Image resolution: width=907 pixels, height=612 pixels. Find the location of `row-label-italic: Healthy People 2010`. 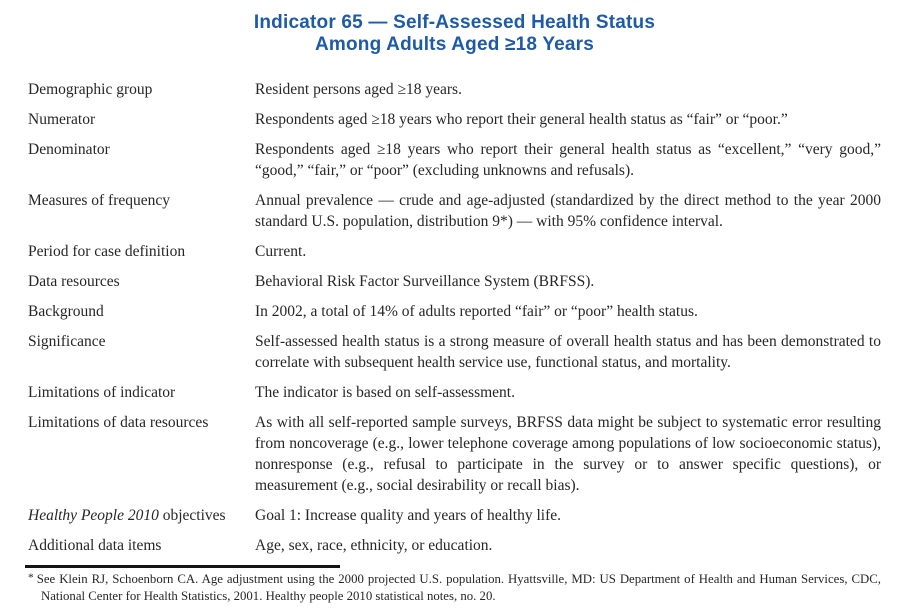

row-label-italic: Healthy People 2010 is located at coordinates (93, 515).